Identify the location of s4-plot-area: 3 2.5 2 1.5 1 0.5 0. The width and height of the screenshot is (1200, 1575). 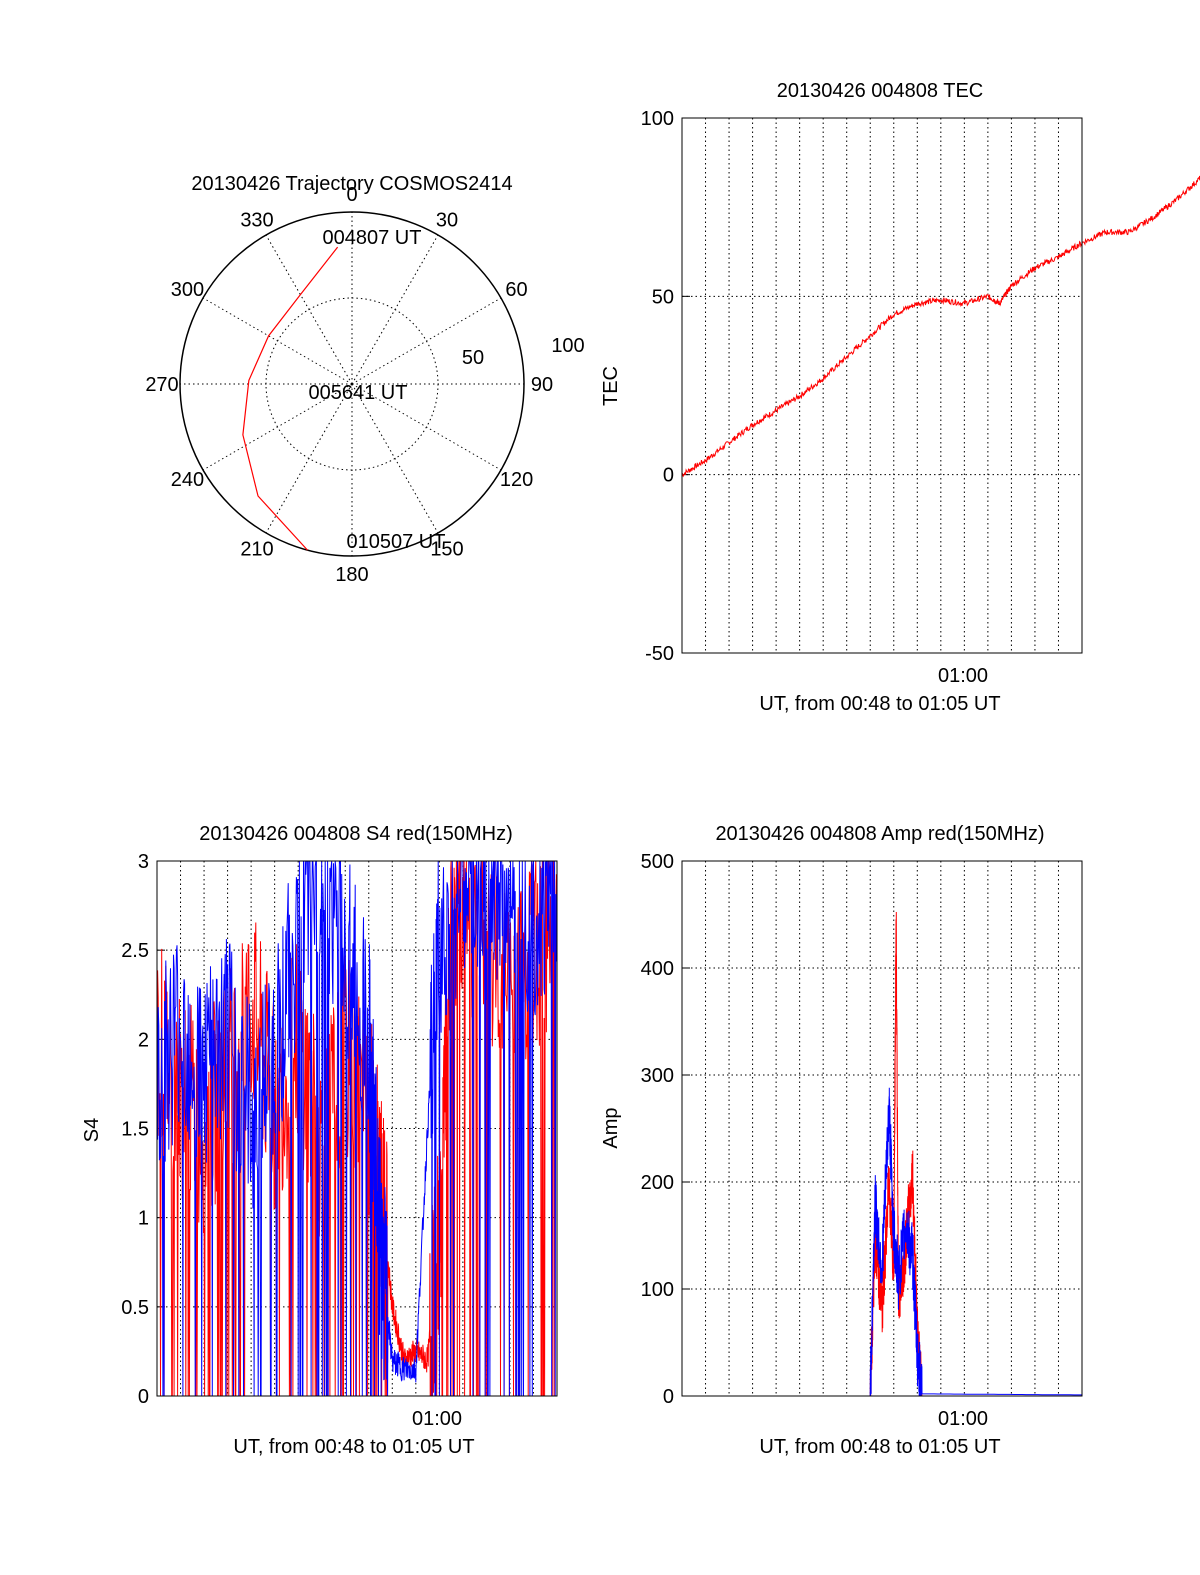
(339, 1129).